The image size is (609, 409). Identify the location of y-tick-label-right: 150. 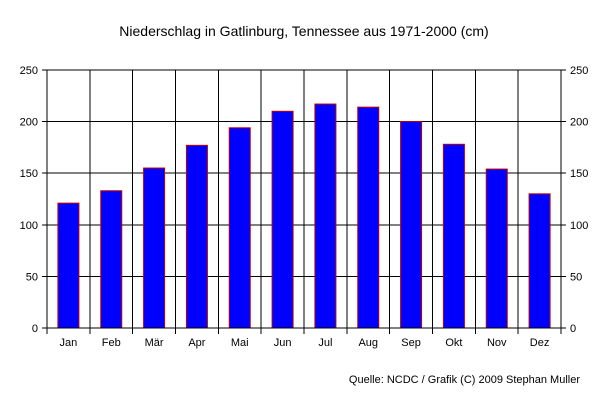
(579, 174).